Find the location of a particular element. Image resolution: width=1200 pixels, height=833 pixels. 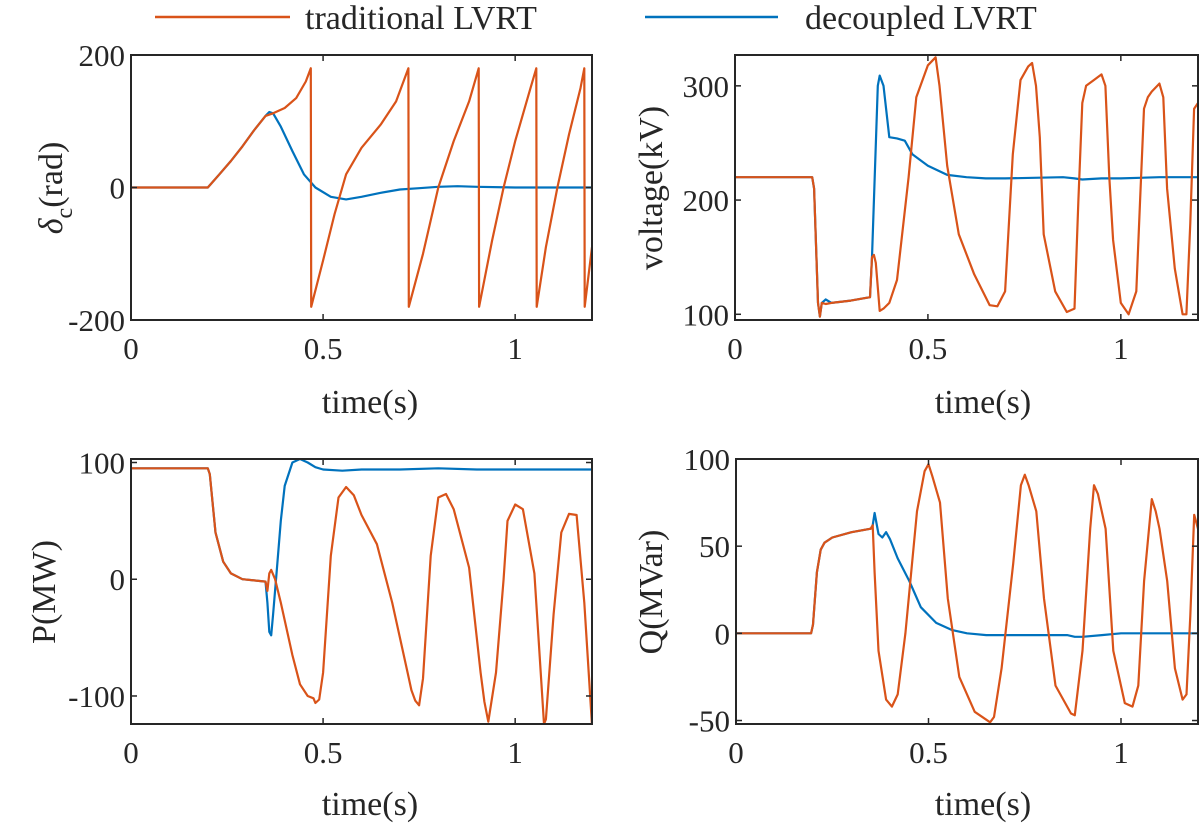

active-power-ytick-label: 100 is located at coordinates (102, 463).